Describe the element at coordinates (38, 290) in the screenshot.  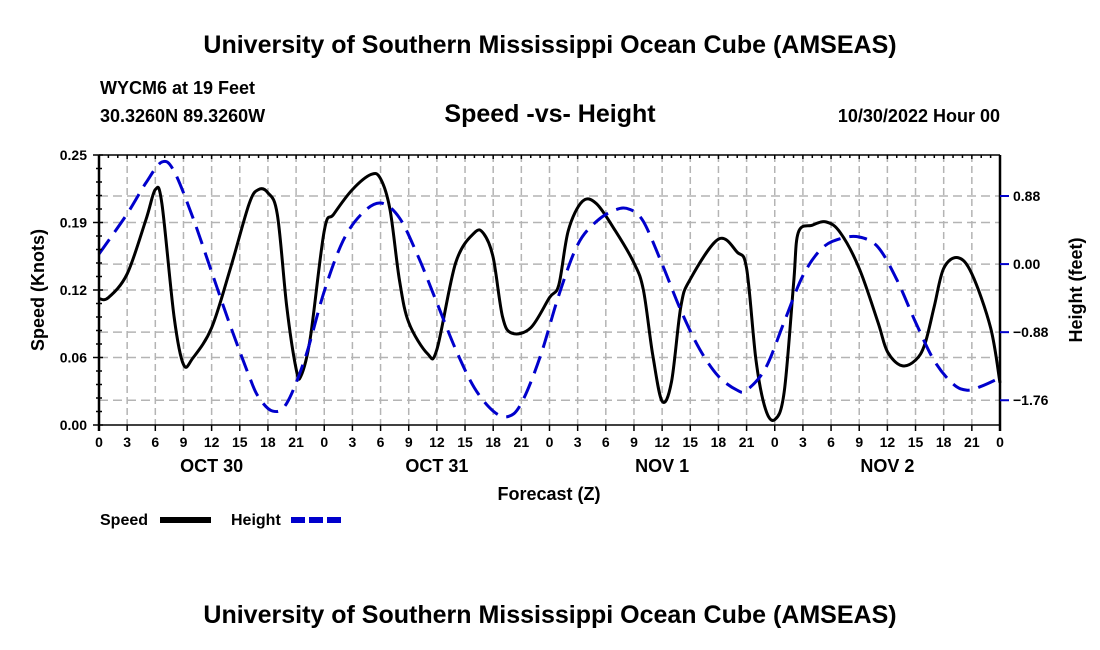
I see `y-axis-title: Speed (Knots)` at that location.